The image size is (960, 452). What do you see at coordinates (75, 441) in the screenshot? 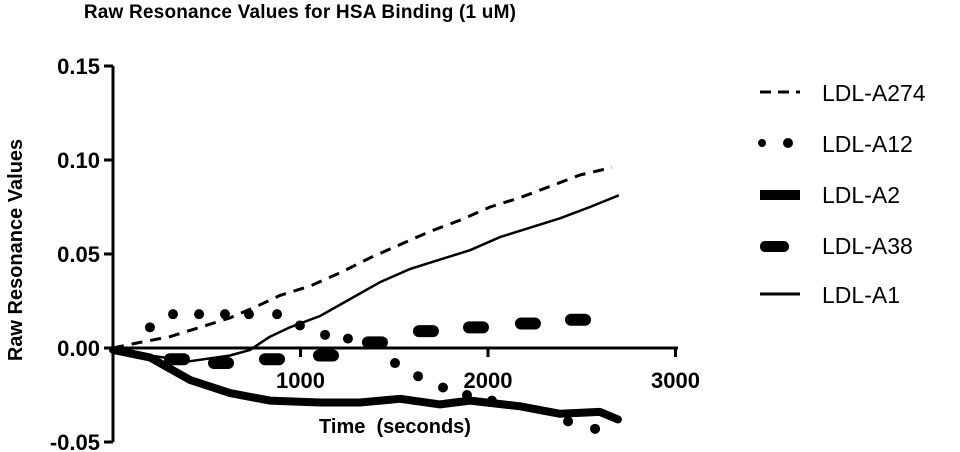
I see `y-tick-label: -0.05` at bounding box center [75, 441].